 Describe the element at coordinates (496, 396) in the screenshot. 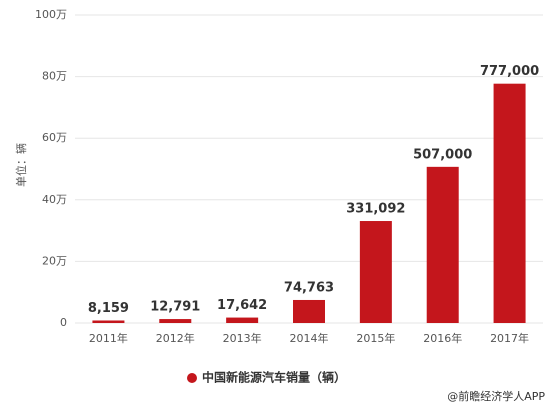

I see `source: @前瞻经济学人APP` at that location.